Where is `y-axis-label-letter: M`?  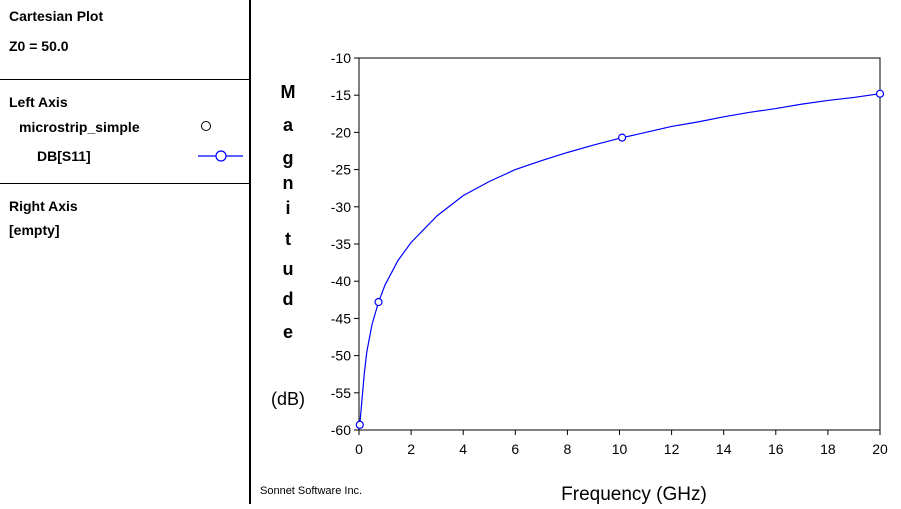
y-axis-label-letter: M is located at coordinates (288, 92).